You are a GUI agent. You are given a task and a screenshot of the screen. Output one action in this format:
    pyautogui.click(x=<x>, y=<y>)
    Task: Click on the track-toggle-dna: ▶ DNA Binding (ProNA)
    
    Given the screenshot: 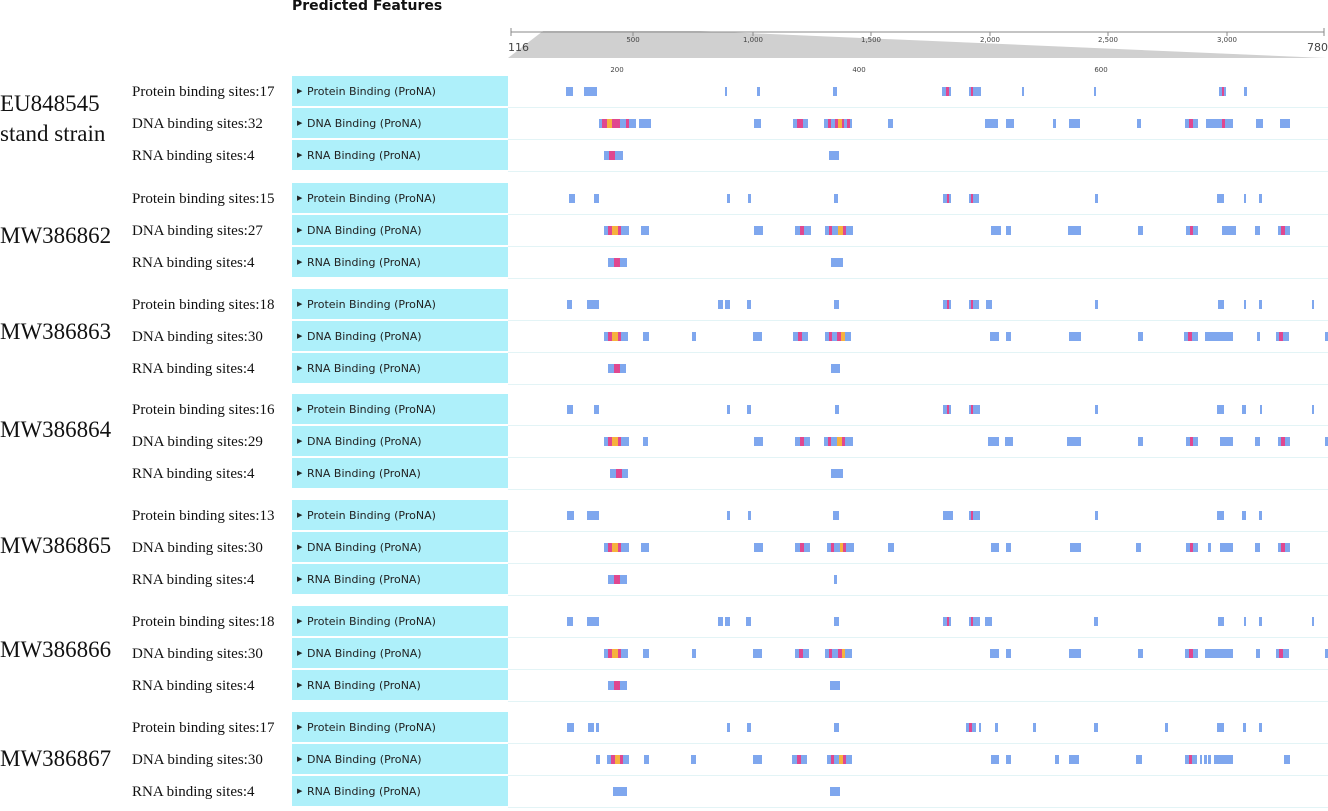 What is the action you would take?
    pyautogui.click(x=400, y=441)
    